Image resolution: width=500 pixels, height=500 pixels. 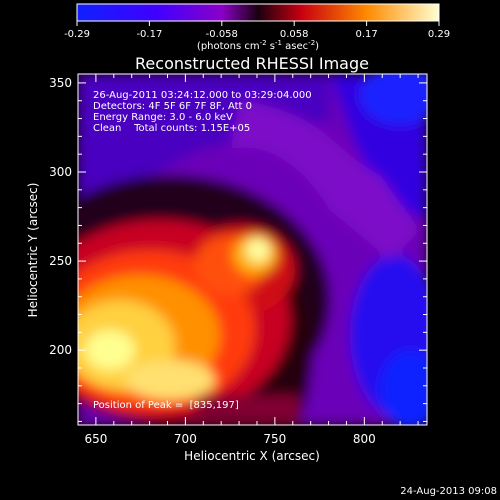 What do you see at coordinates (33, 250) in the screenshot?
I see `y-axis-label: Heliocentric Y (arcsec)` at bounding box center [33, 250].